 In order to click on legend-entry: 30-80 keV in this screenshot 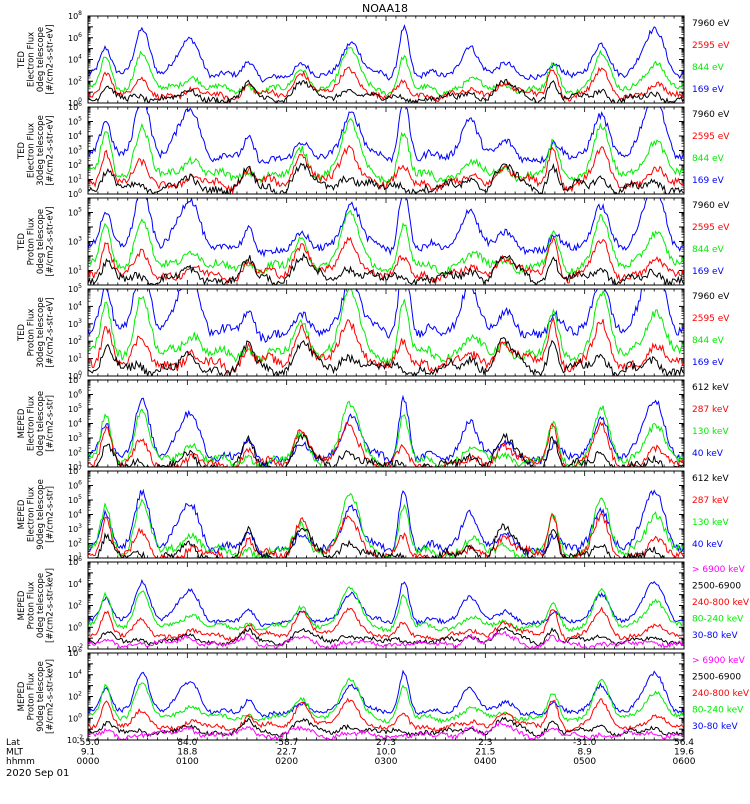, I will do `click(715, 727)`.